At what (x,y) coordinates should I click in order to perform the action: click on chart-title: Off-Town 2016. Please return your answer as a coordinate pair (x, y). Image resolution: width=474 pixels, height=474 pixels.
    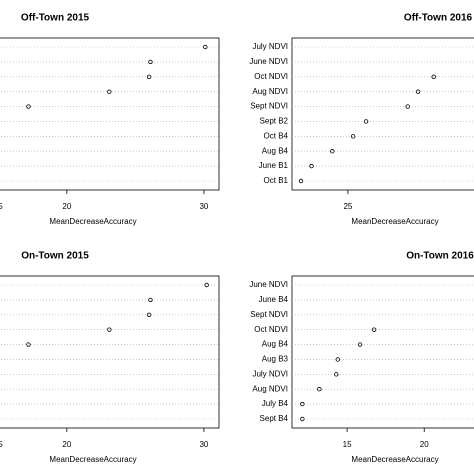
    Looking at the image, I should click on (438, 18).